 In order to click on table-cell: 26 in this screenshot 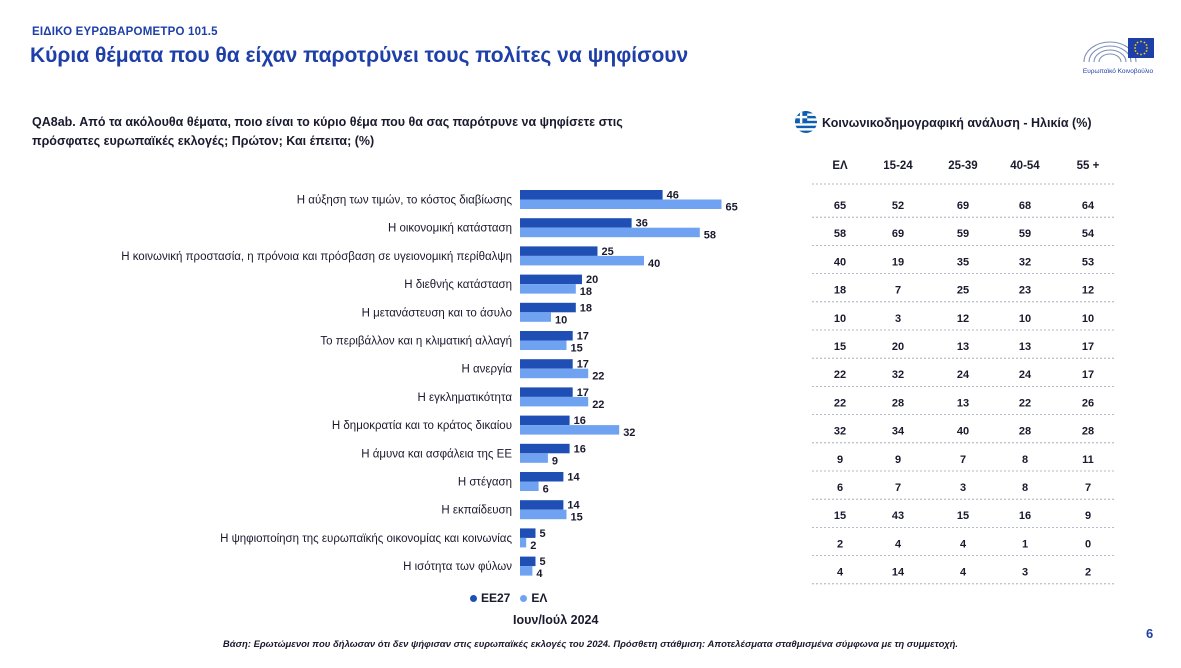, I will do `click(1088, 403)`.